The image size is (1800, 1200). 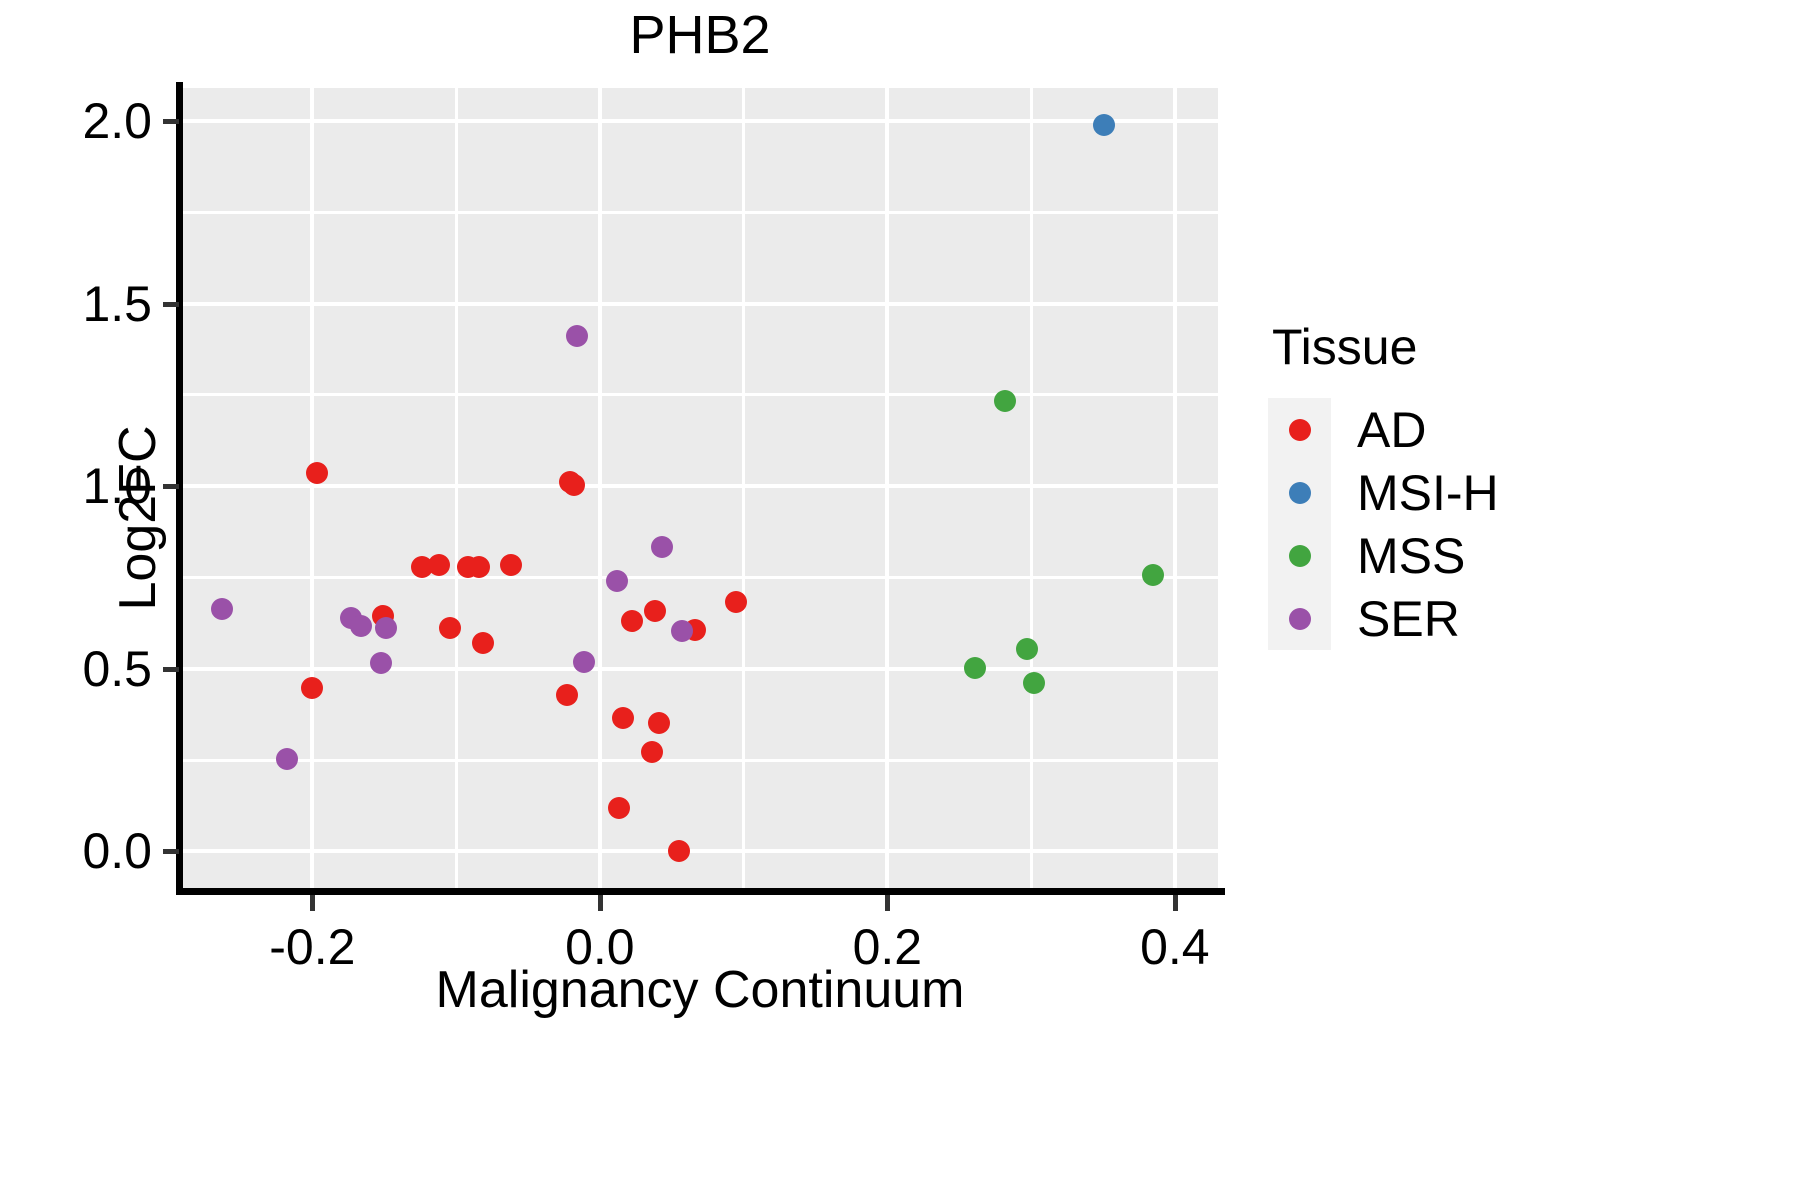 I want to click on y-axis-title: Log2FC, so click(x=138, y=518).